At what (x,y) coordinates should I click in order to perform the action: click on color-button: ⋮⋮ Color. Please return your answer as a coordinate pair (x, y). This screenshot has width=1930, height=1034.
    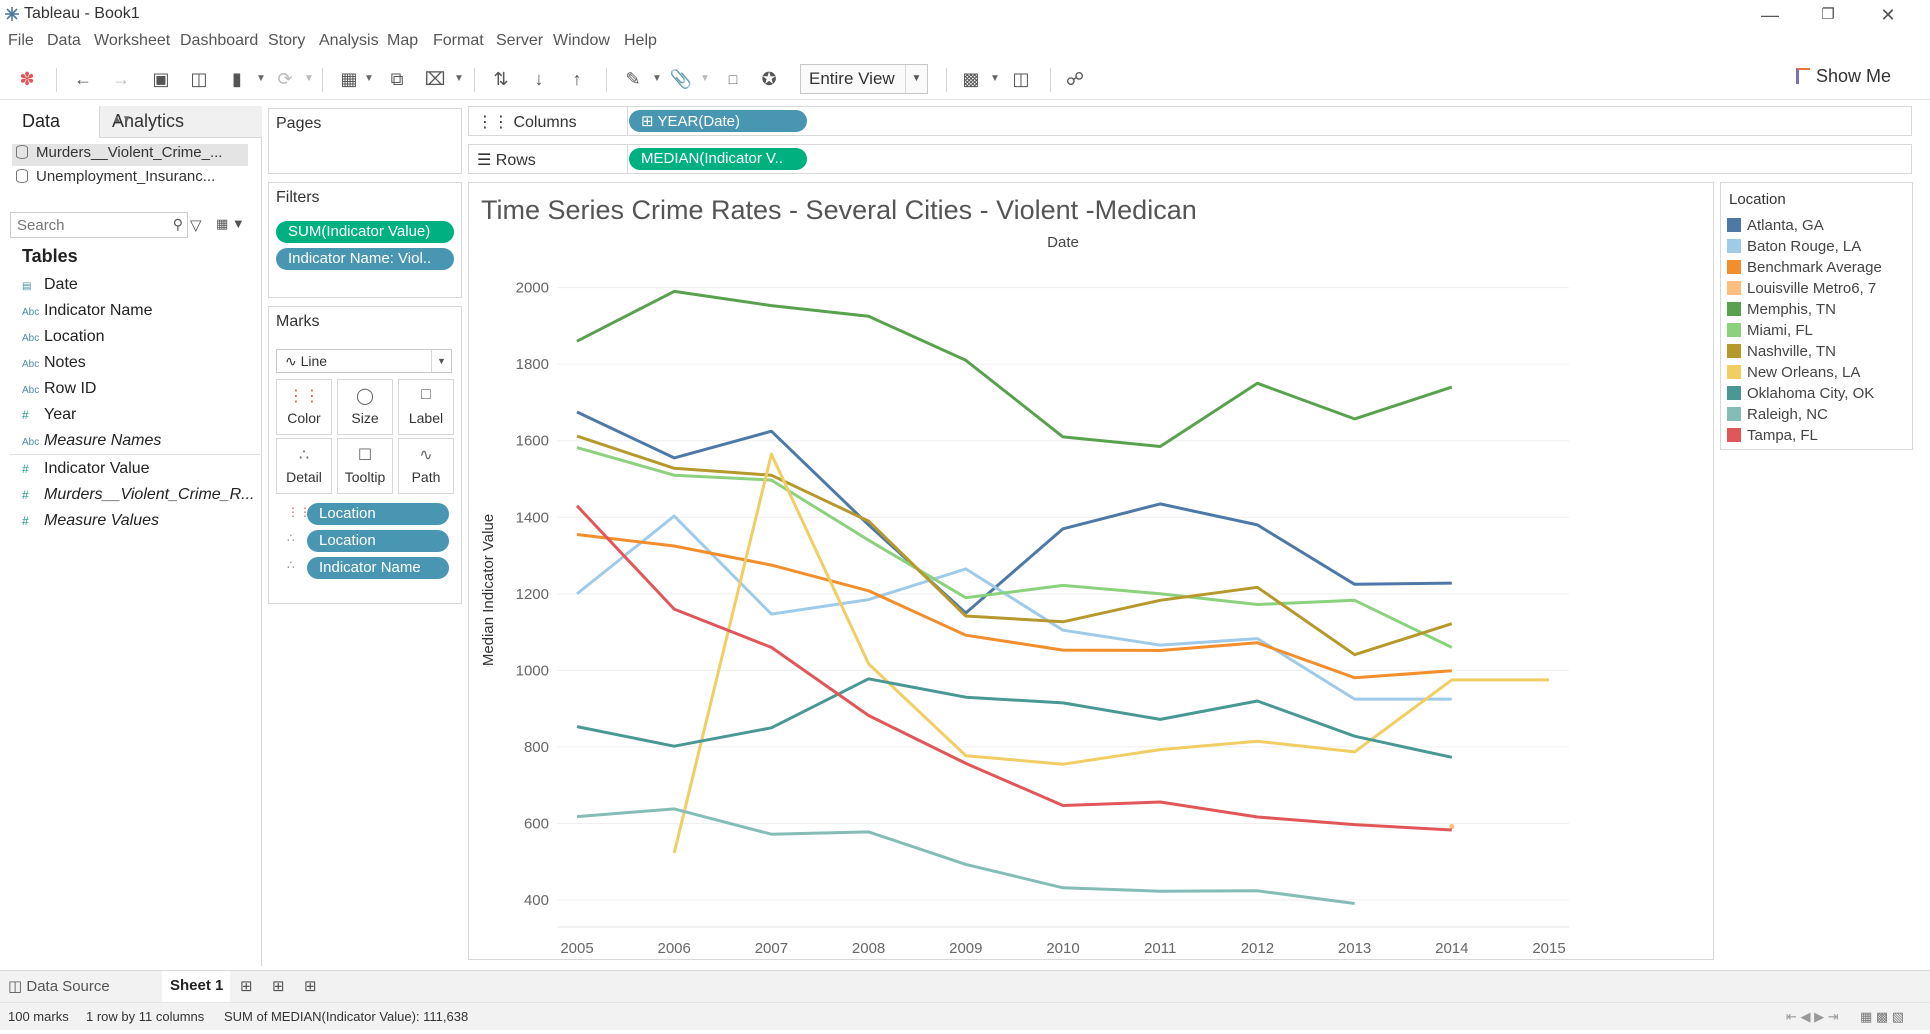
    Looking at the image, I should click on (304, 407).